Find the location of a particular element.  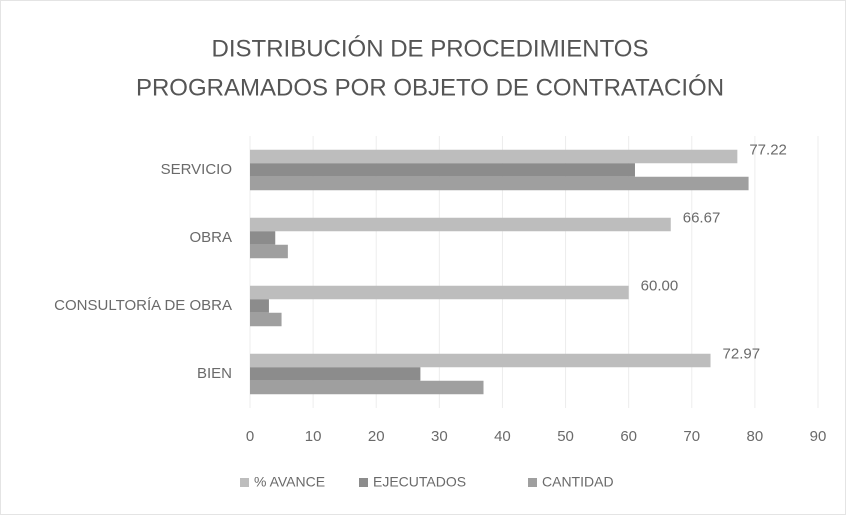

x-tick-label: 50 is located at coordinates (565, 436).